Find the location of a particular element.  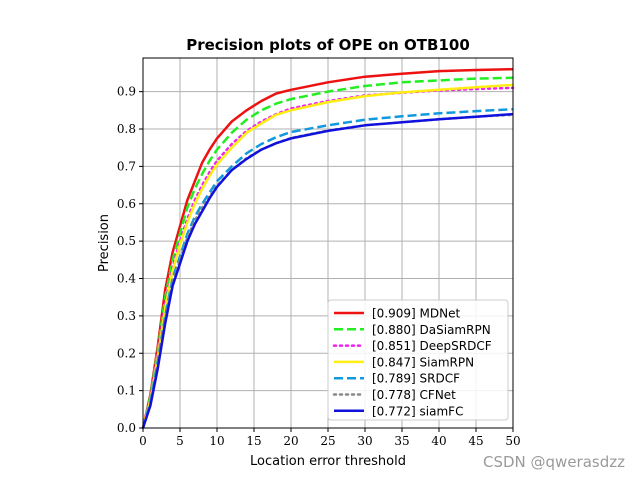

y-tick-label: 0.0 is located at coordinates (126, 428).